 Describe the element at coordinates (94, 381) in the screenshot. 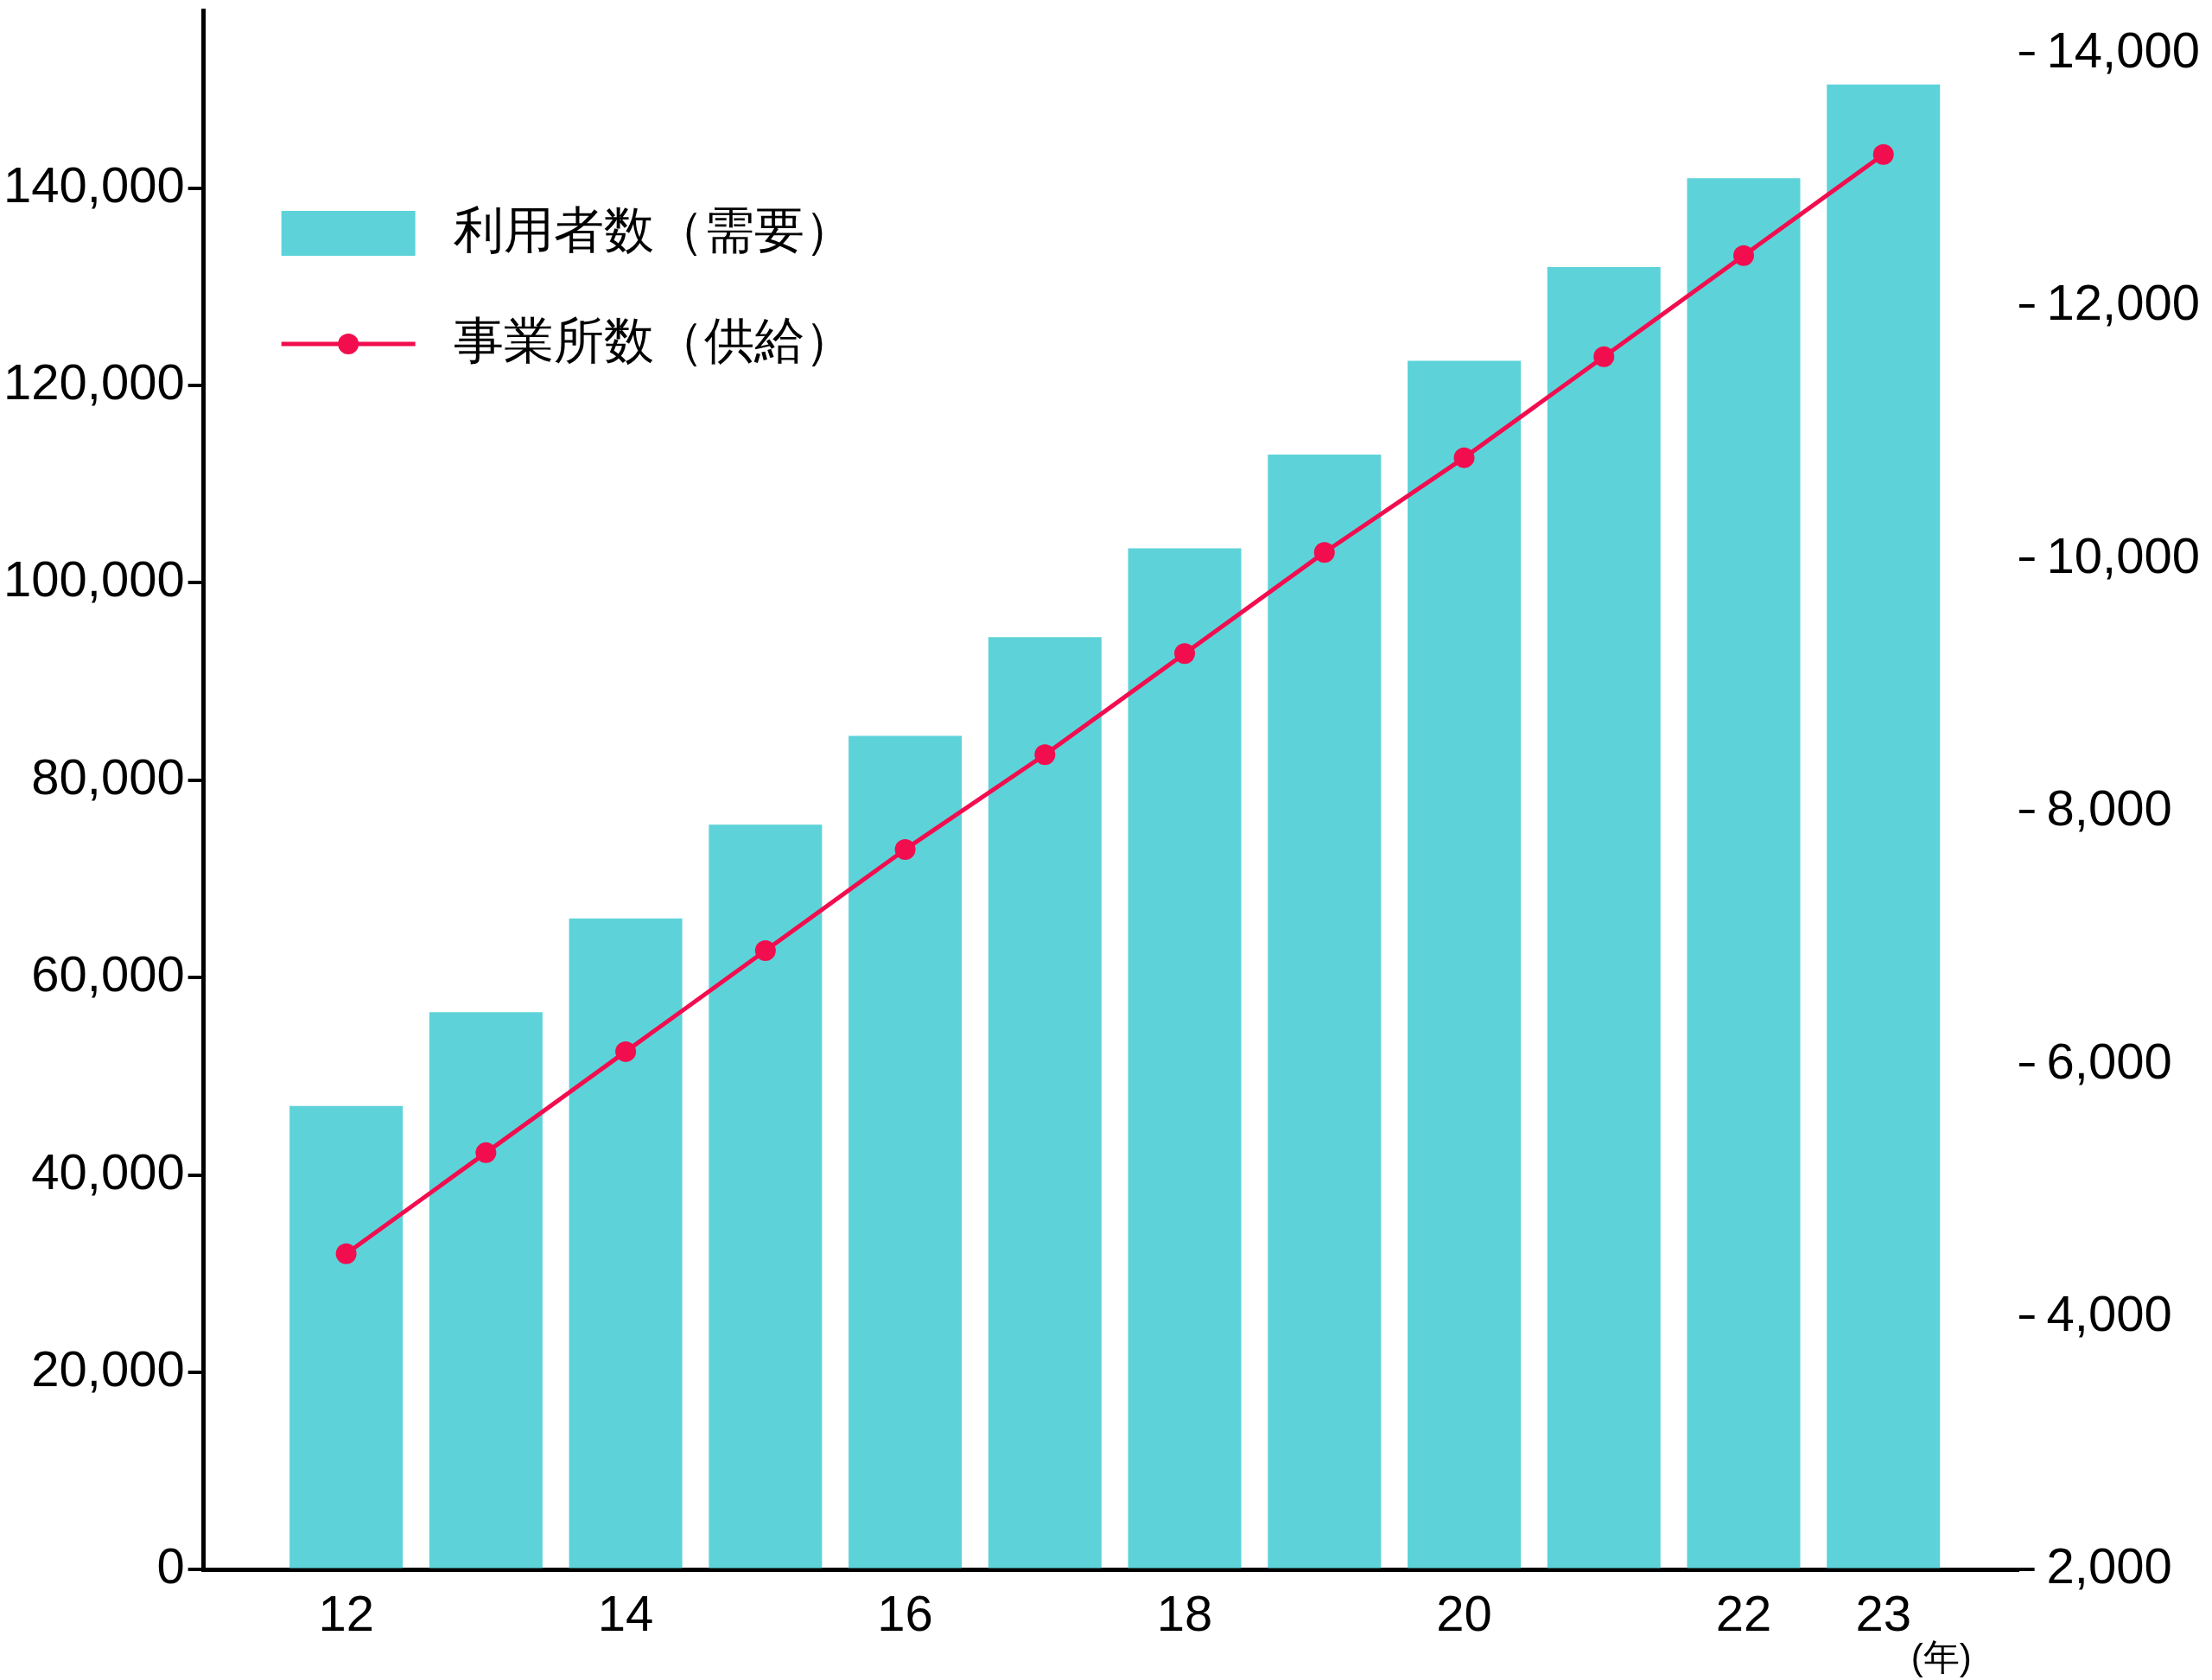

I see `y-tick-label: 120,000` at that location.